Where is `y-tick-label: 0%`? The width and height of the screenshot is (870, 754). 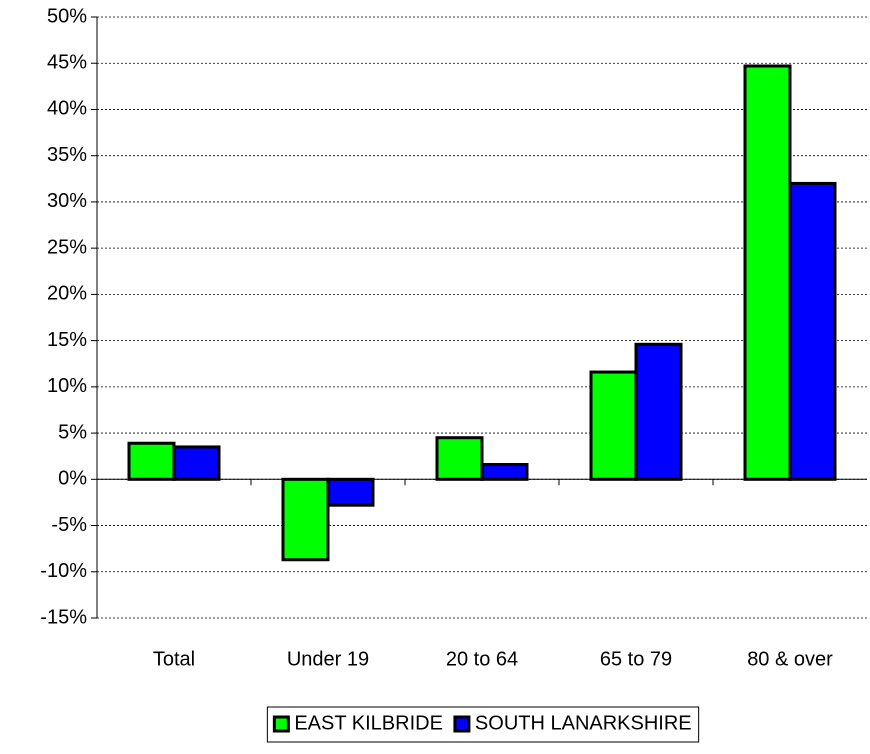 y-tick-label: 0% is located at coordinates (72, 479).